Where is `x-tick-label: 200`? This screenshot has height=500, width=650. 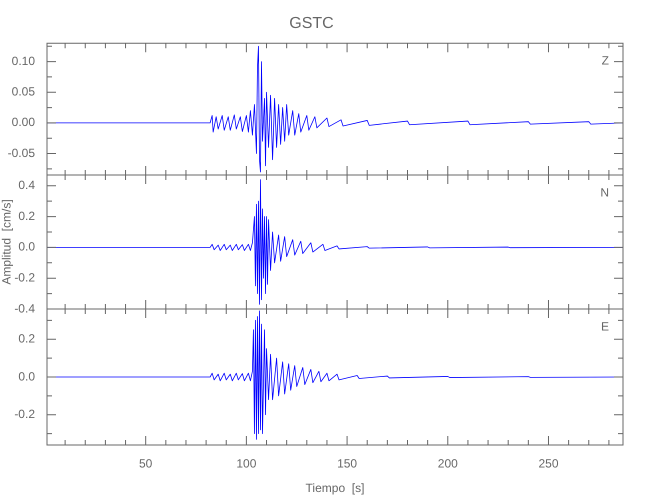
x-tick-label: 200 is located at coordinates (448, 463).